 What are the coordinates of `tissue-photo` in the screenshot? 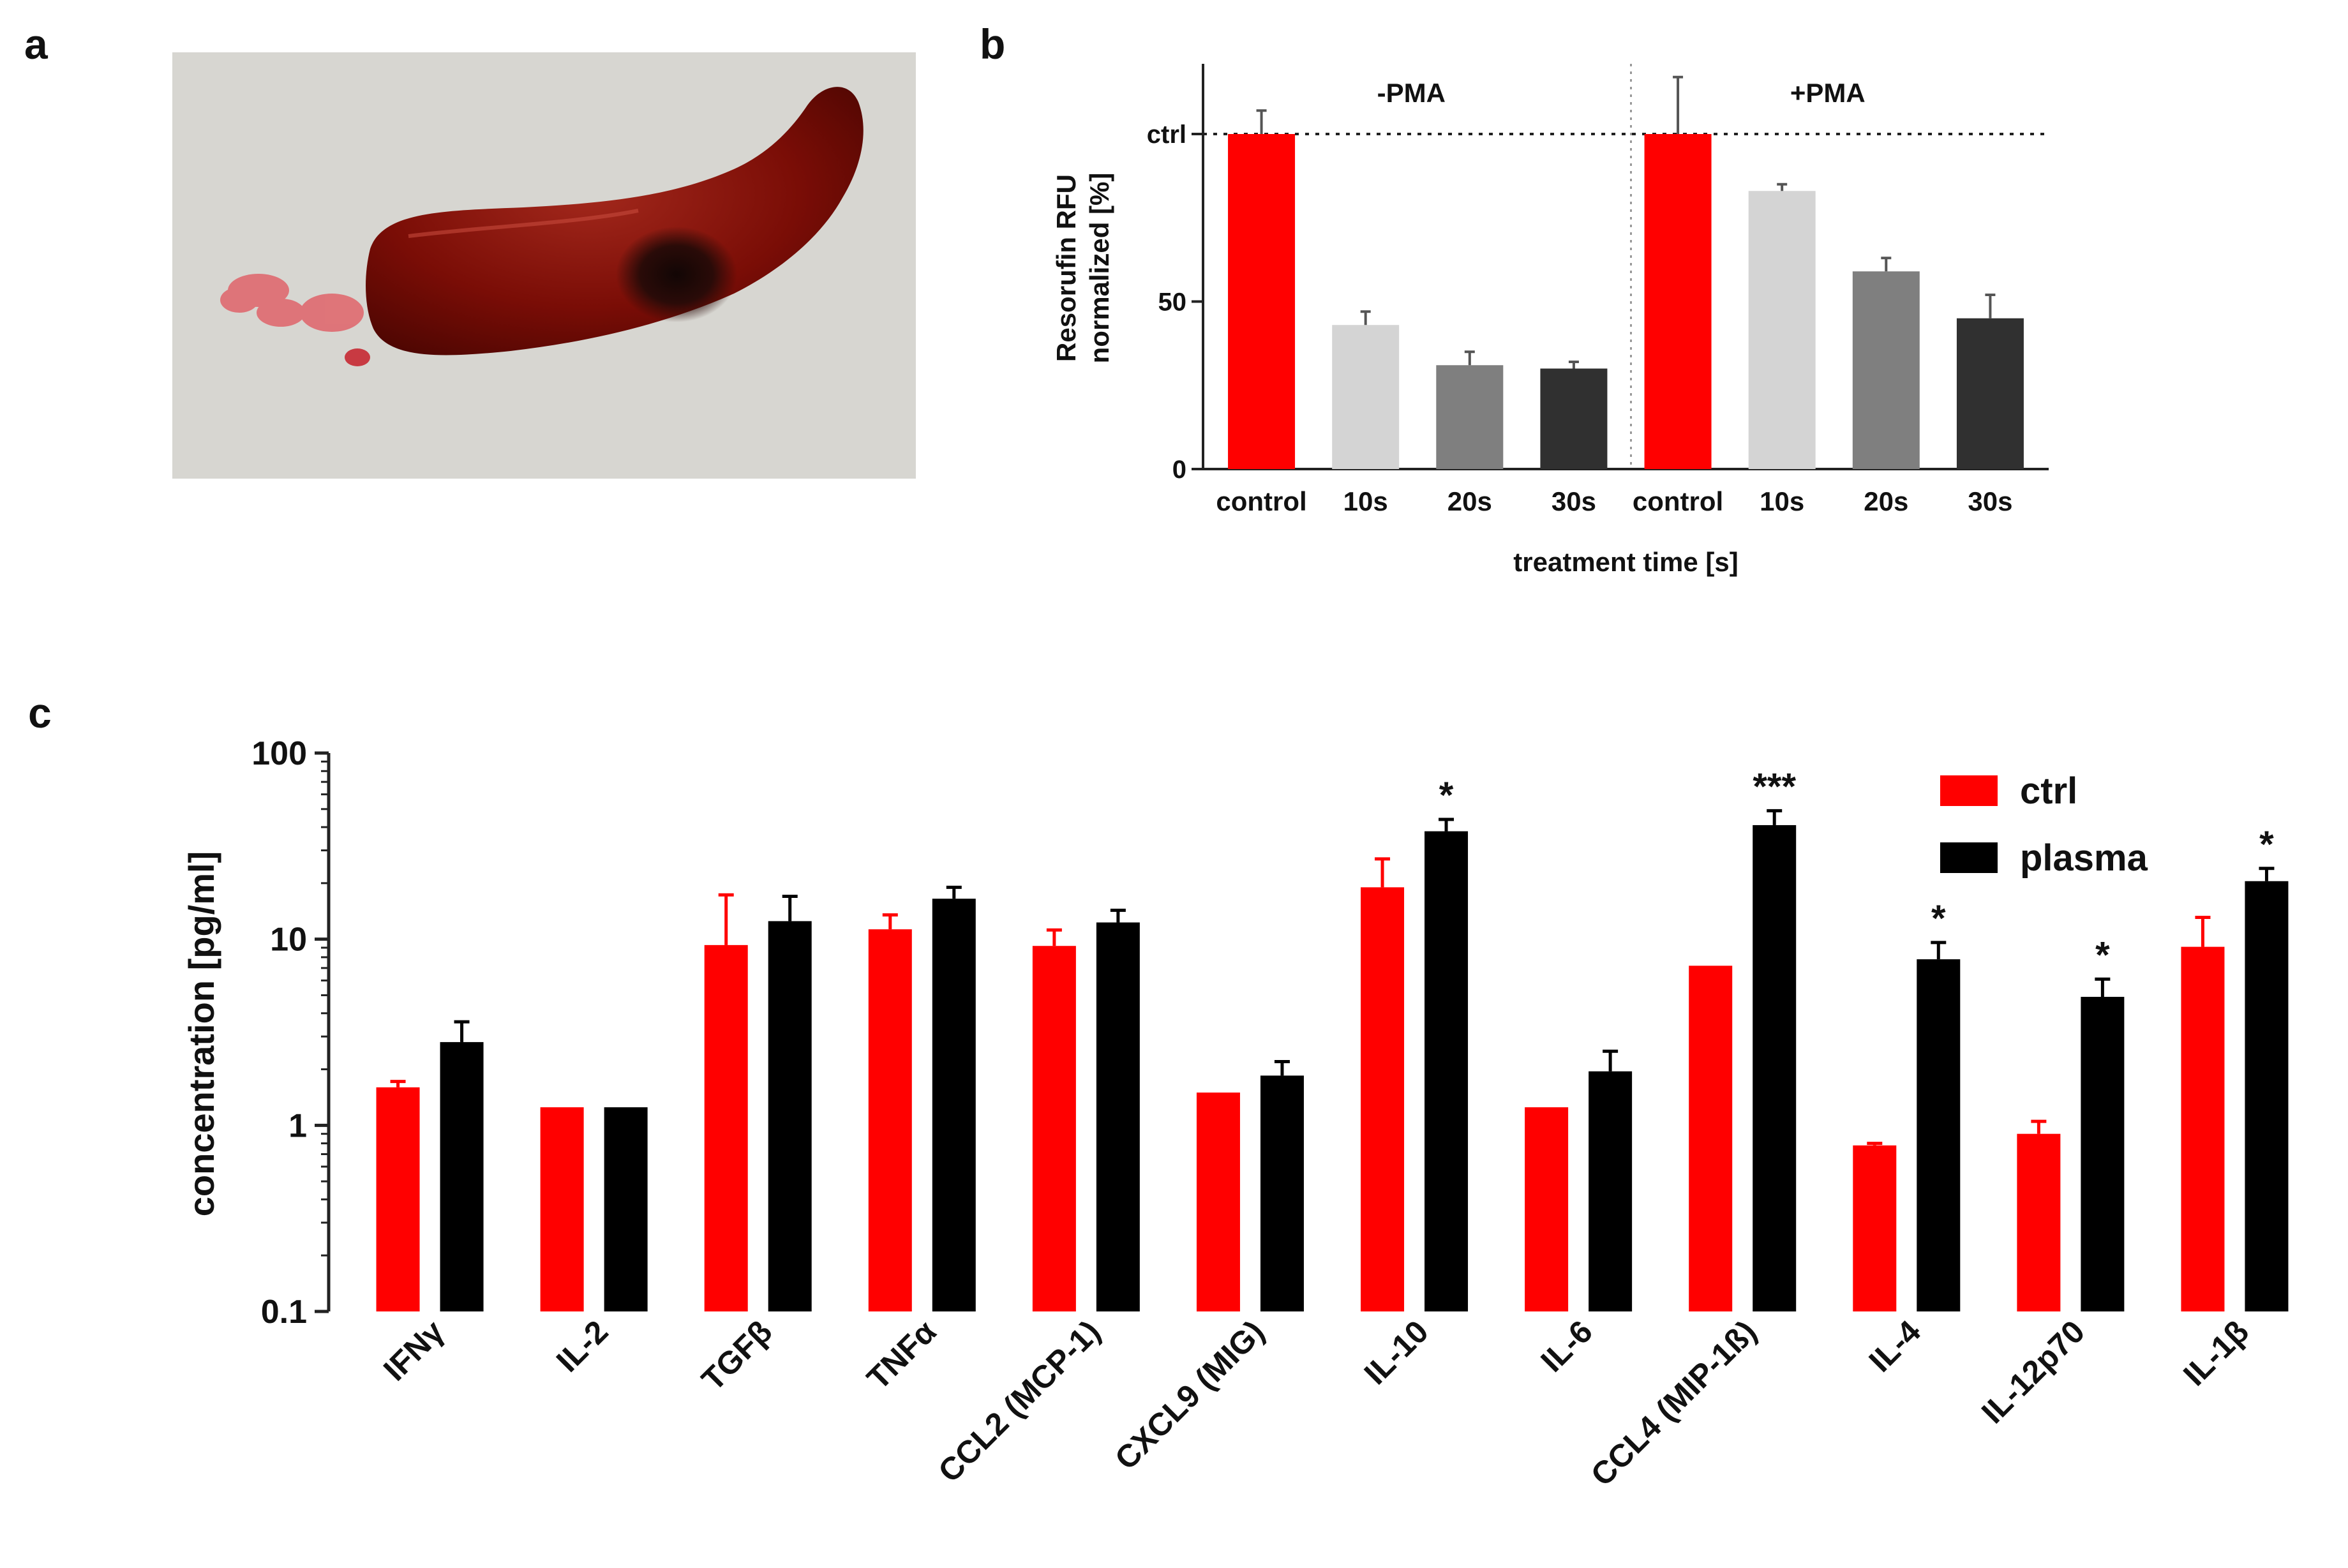 It's located at (544, 265).